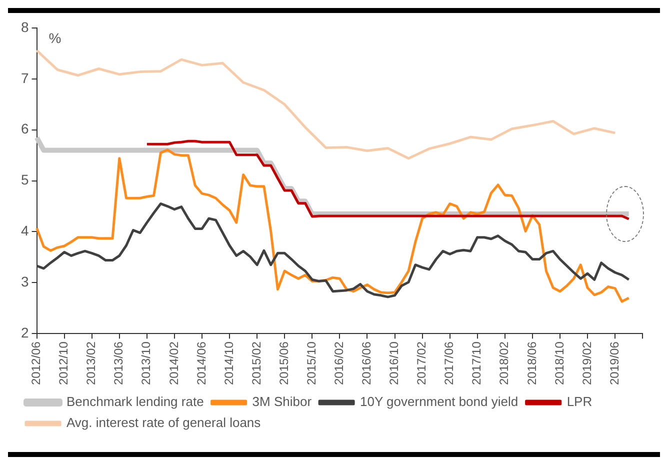  I want to click on x-tick-label: 2013/06, so click(119, 363).